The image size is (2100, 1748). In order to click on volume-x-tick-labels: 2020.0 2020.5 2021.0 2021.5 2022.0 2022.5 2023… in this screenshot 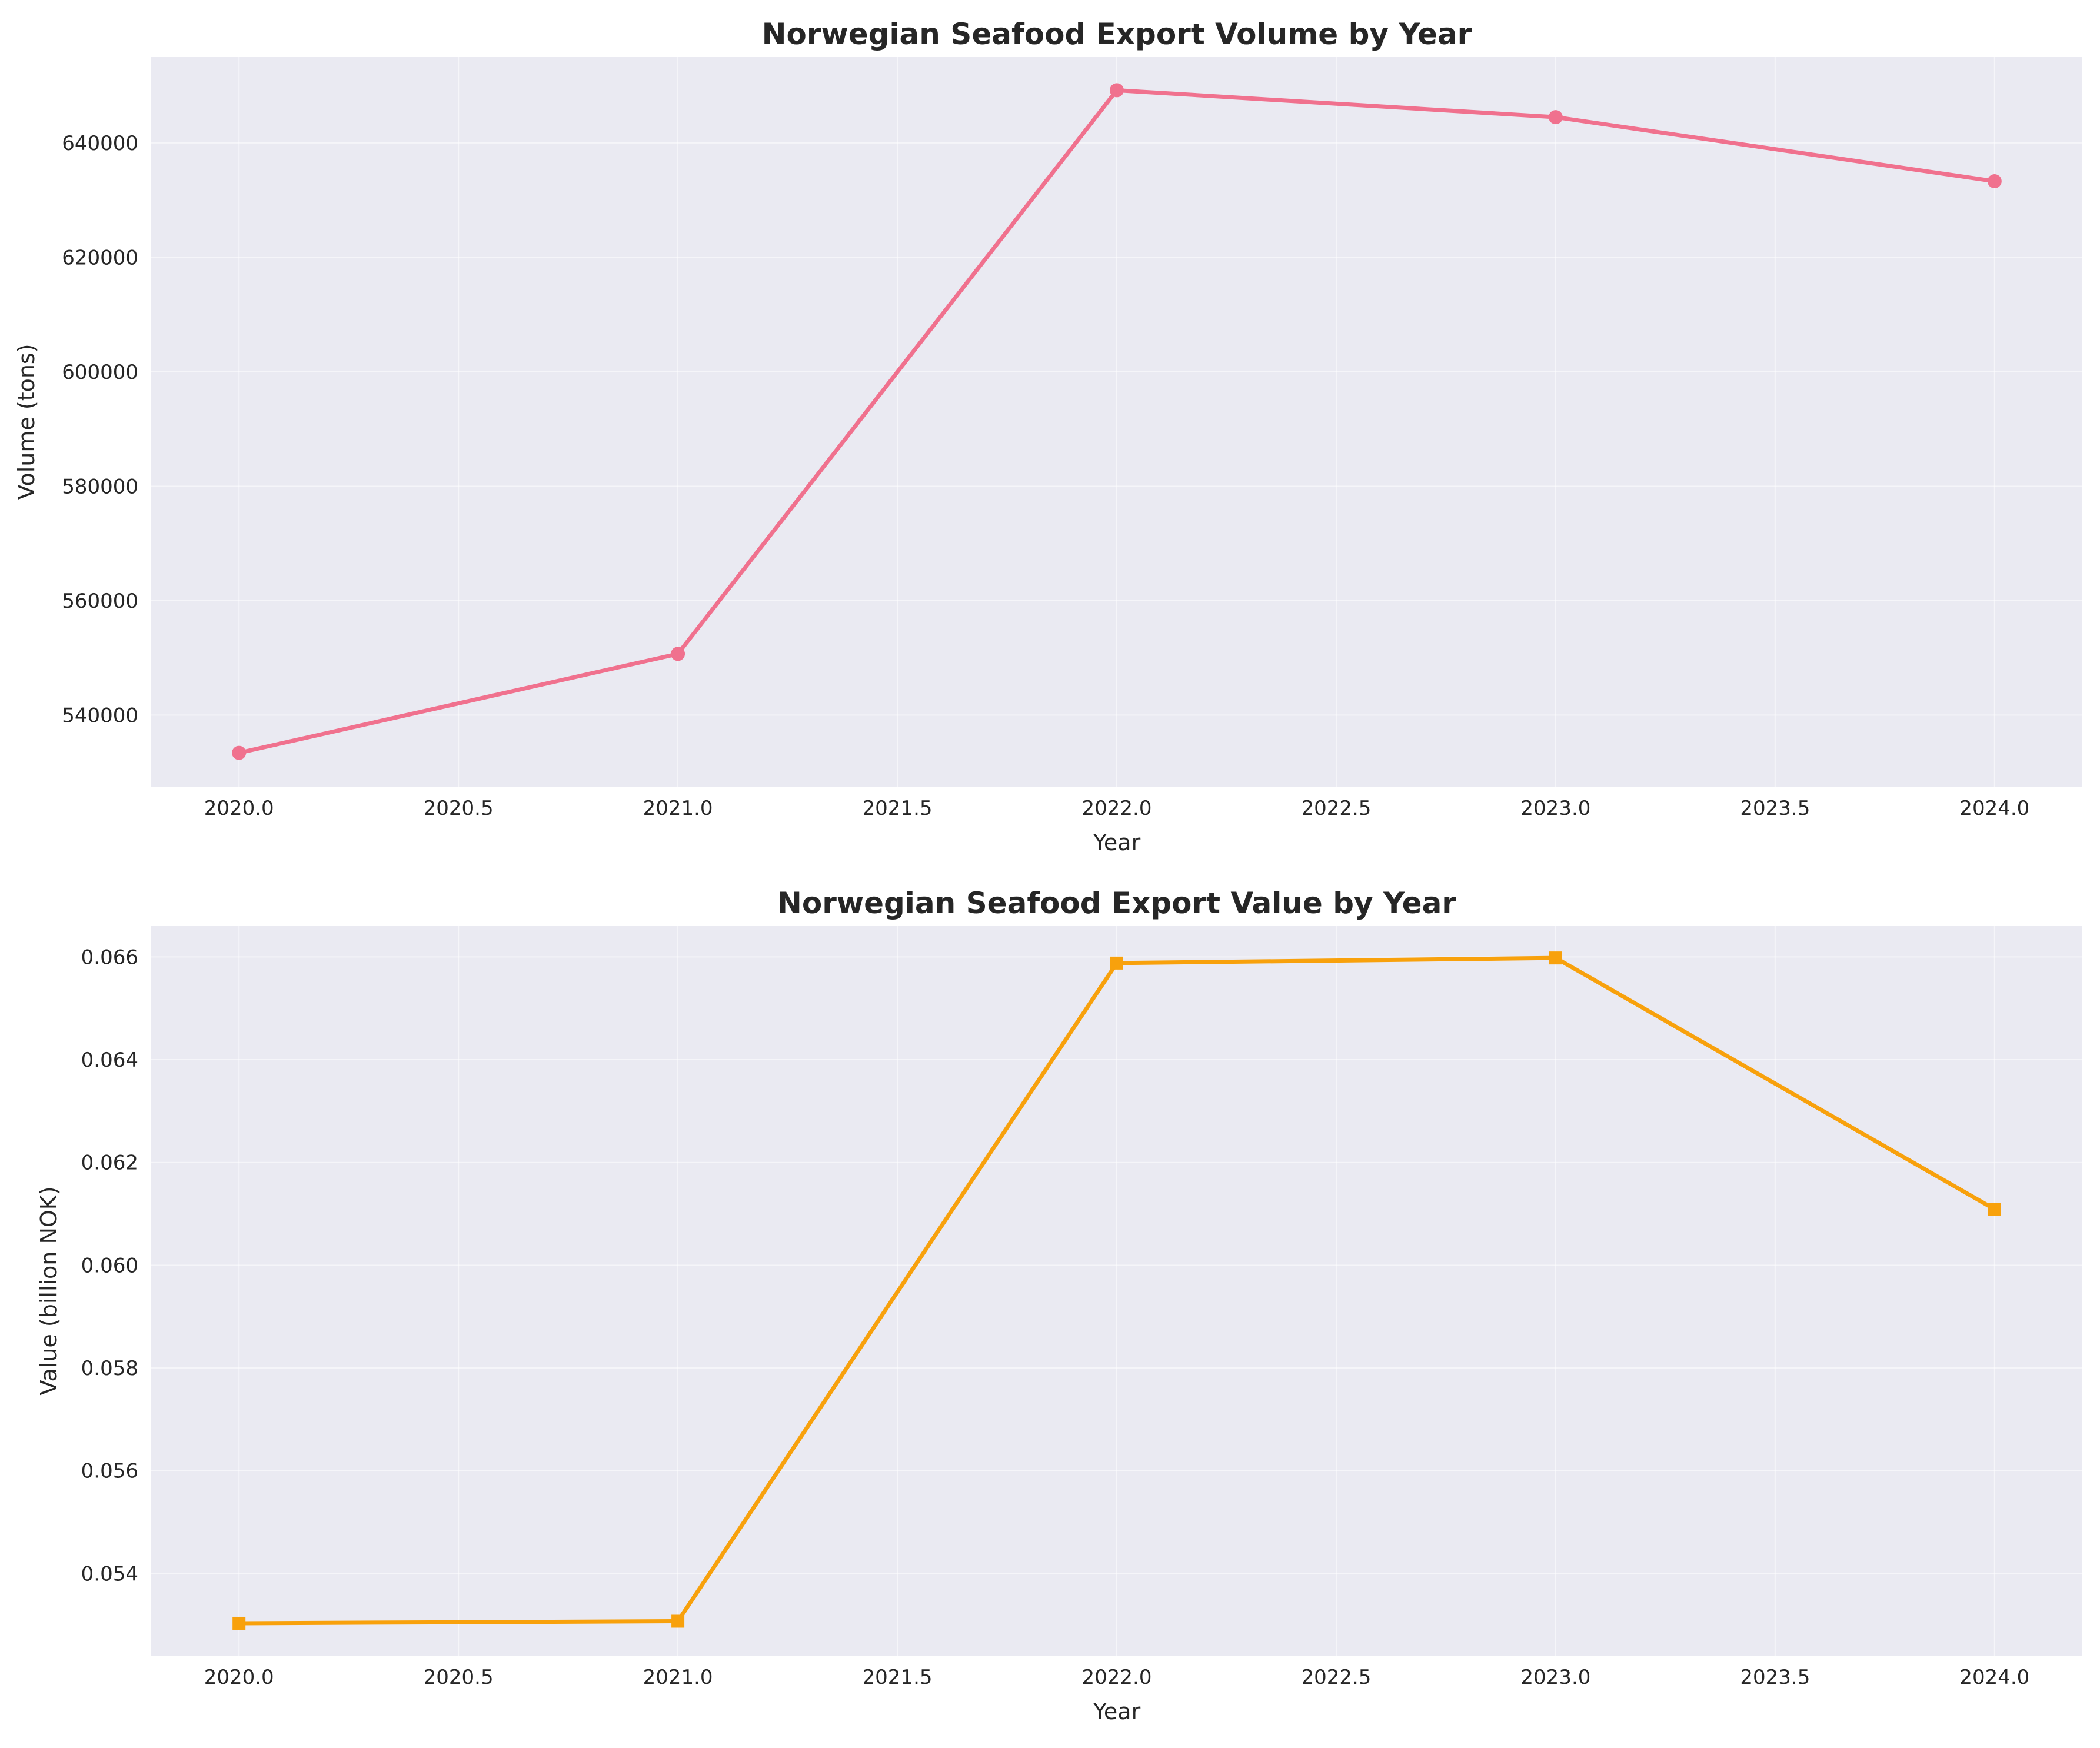, I will do `click(1117, 808)`.